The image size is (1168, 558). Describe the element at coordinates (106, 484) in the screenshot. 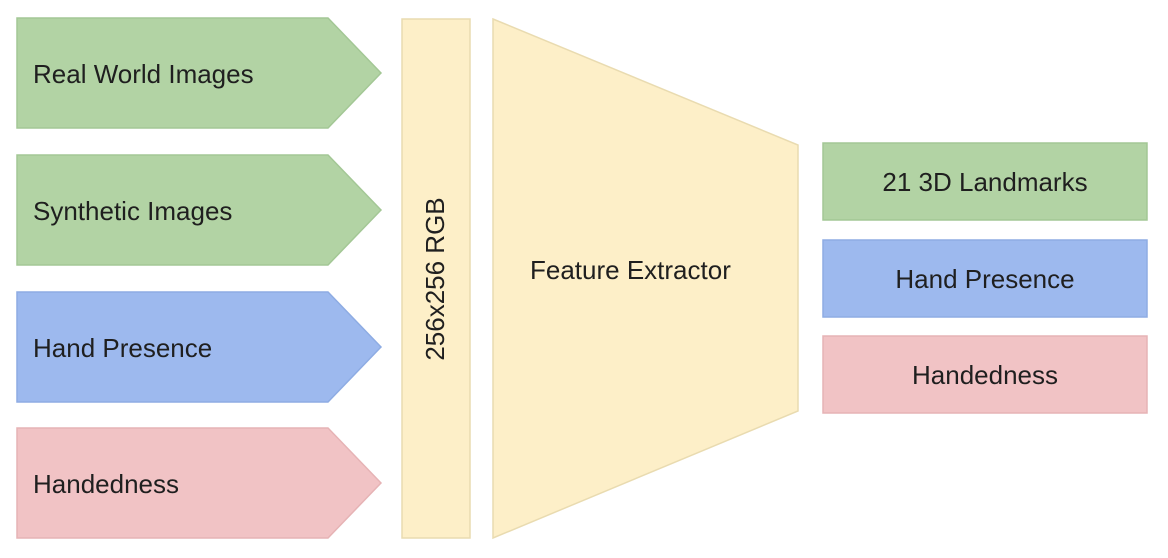

I see `input-label-handedness: Handedness` at that location.